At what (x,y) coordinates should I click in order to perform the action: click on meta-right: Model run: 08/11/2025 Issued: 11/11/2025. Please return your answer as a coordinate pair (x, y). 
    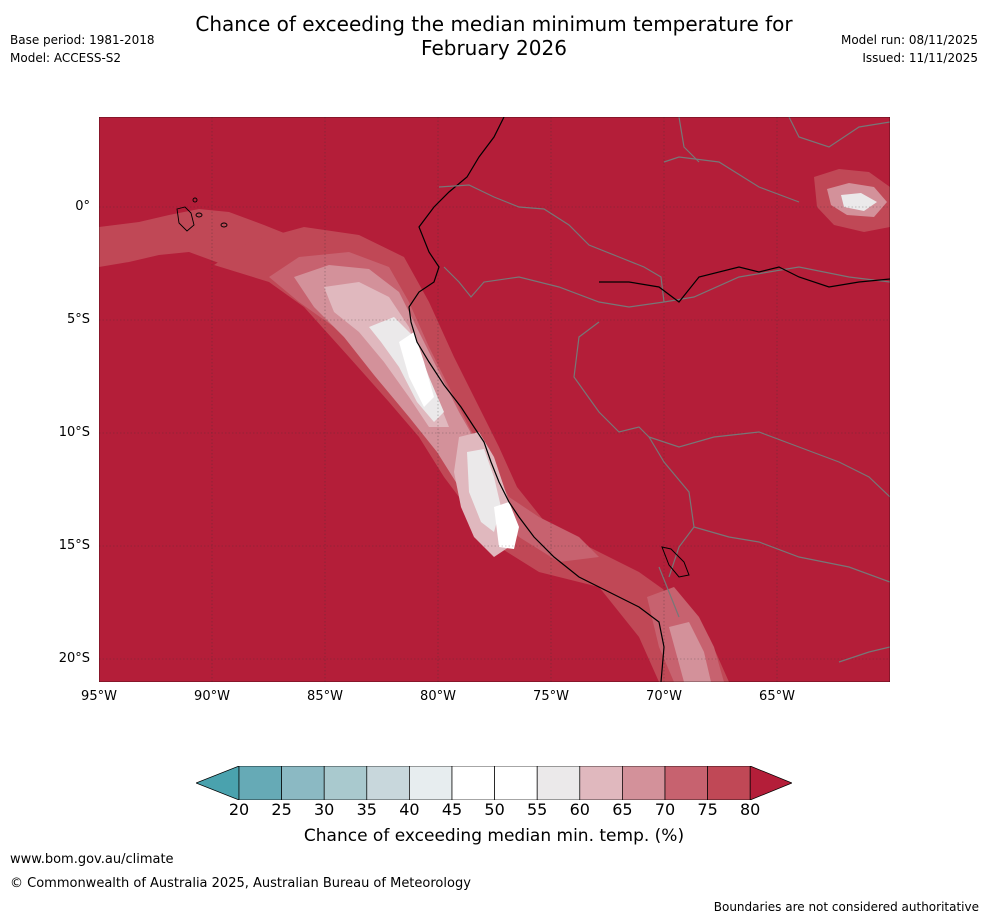
    Looking at the image, I should click on (909, 49).